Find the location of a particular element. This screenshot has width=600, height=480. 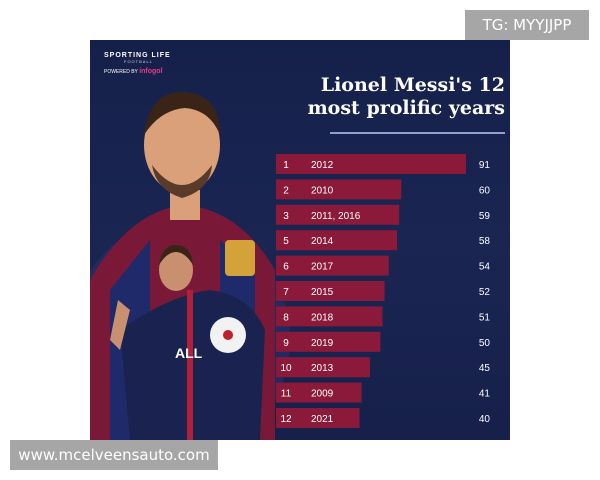

bar-rank-label: 1 is located at coordinates (286, 165).